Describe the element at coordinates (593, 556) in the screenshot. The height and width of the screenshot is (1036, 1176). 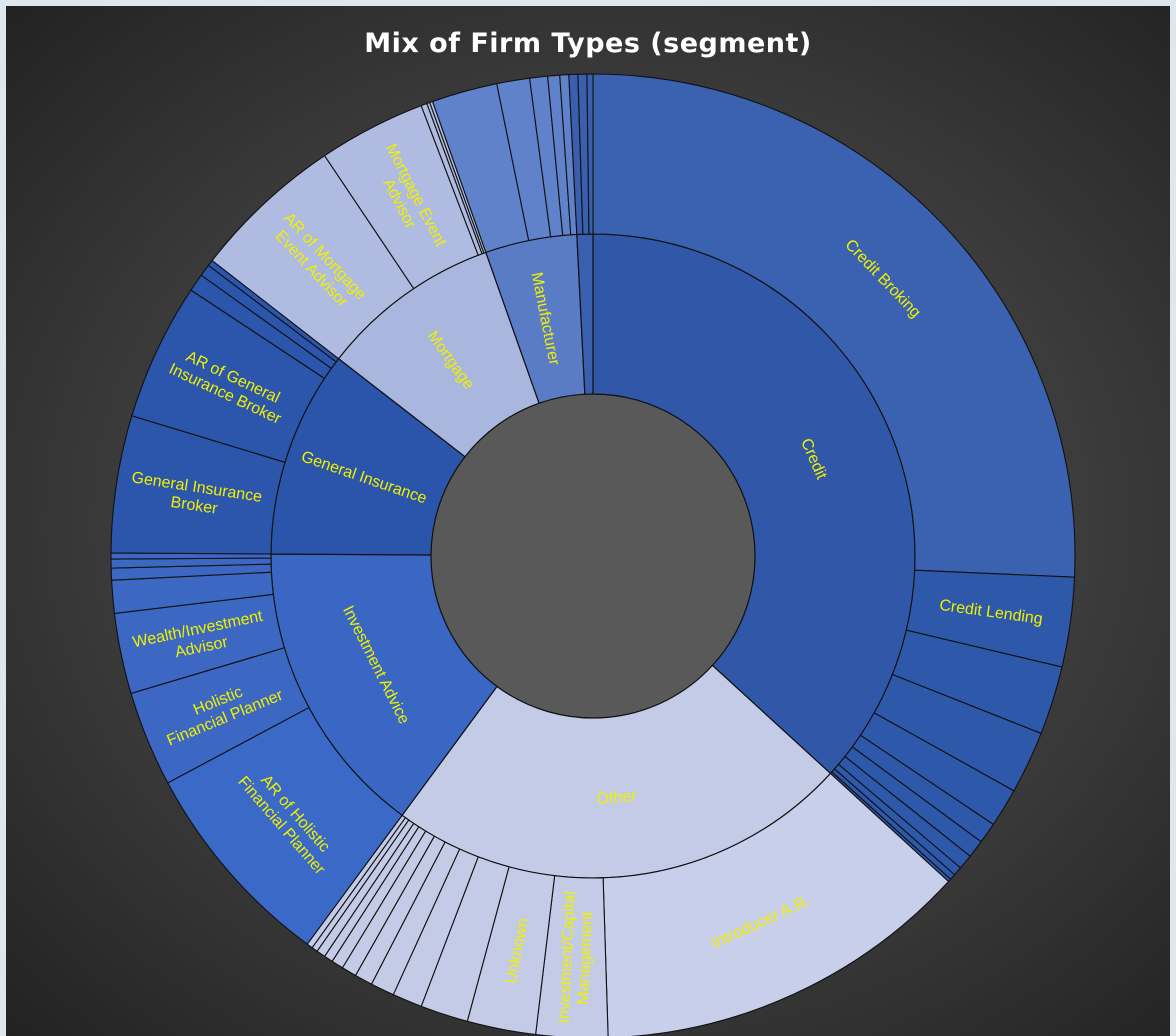
I see `center-hole` at that location.